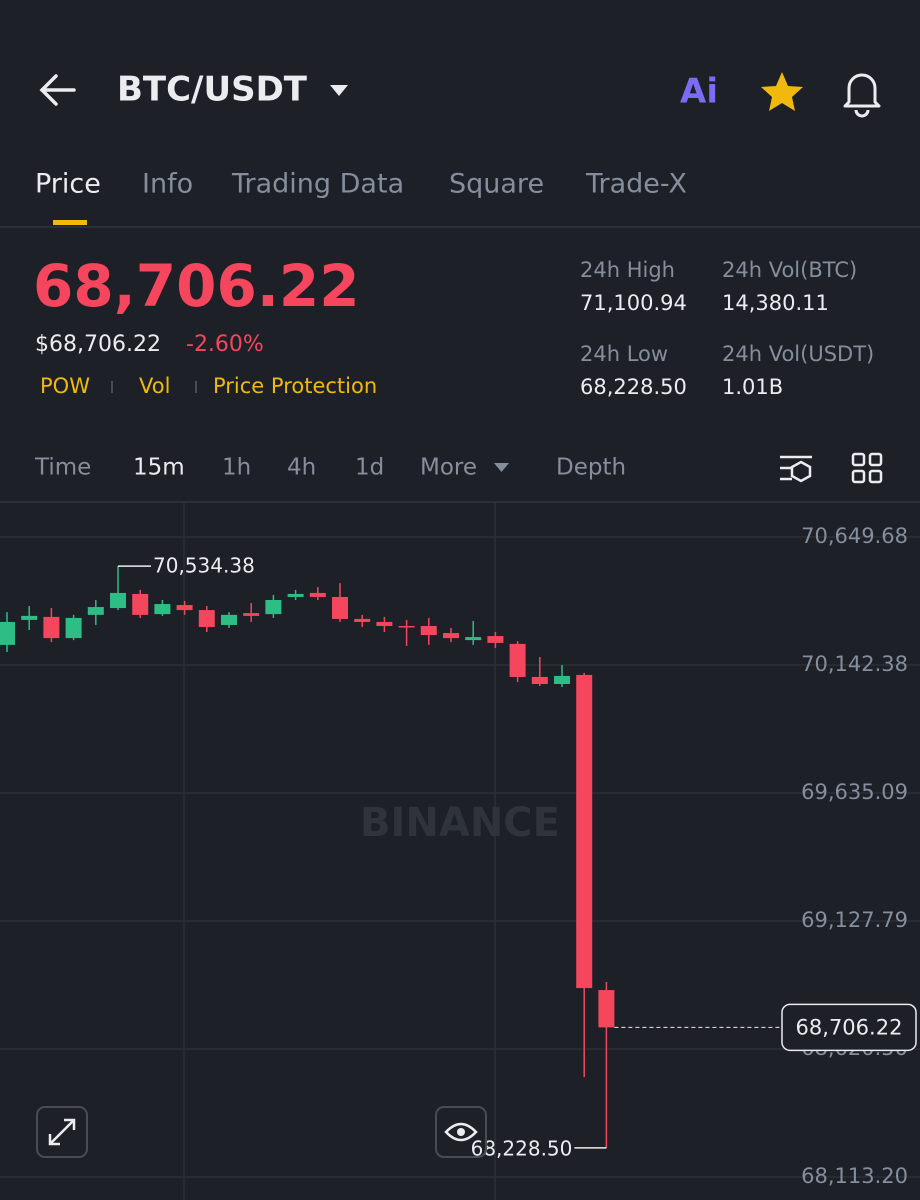 The image size is (920, 1200). Describe the element at coordinates (339, 90) in the screenshot. I see `pair-dropdown` at that location.